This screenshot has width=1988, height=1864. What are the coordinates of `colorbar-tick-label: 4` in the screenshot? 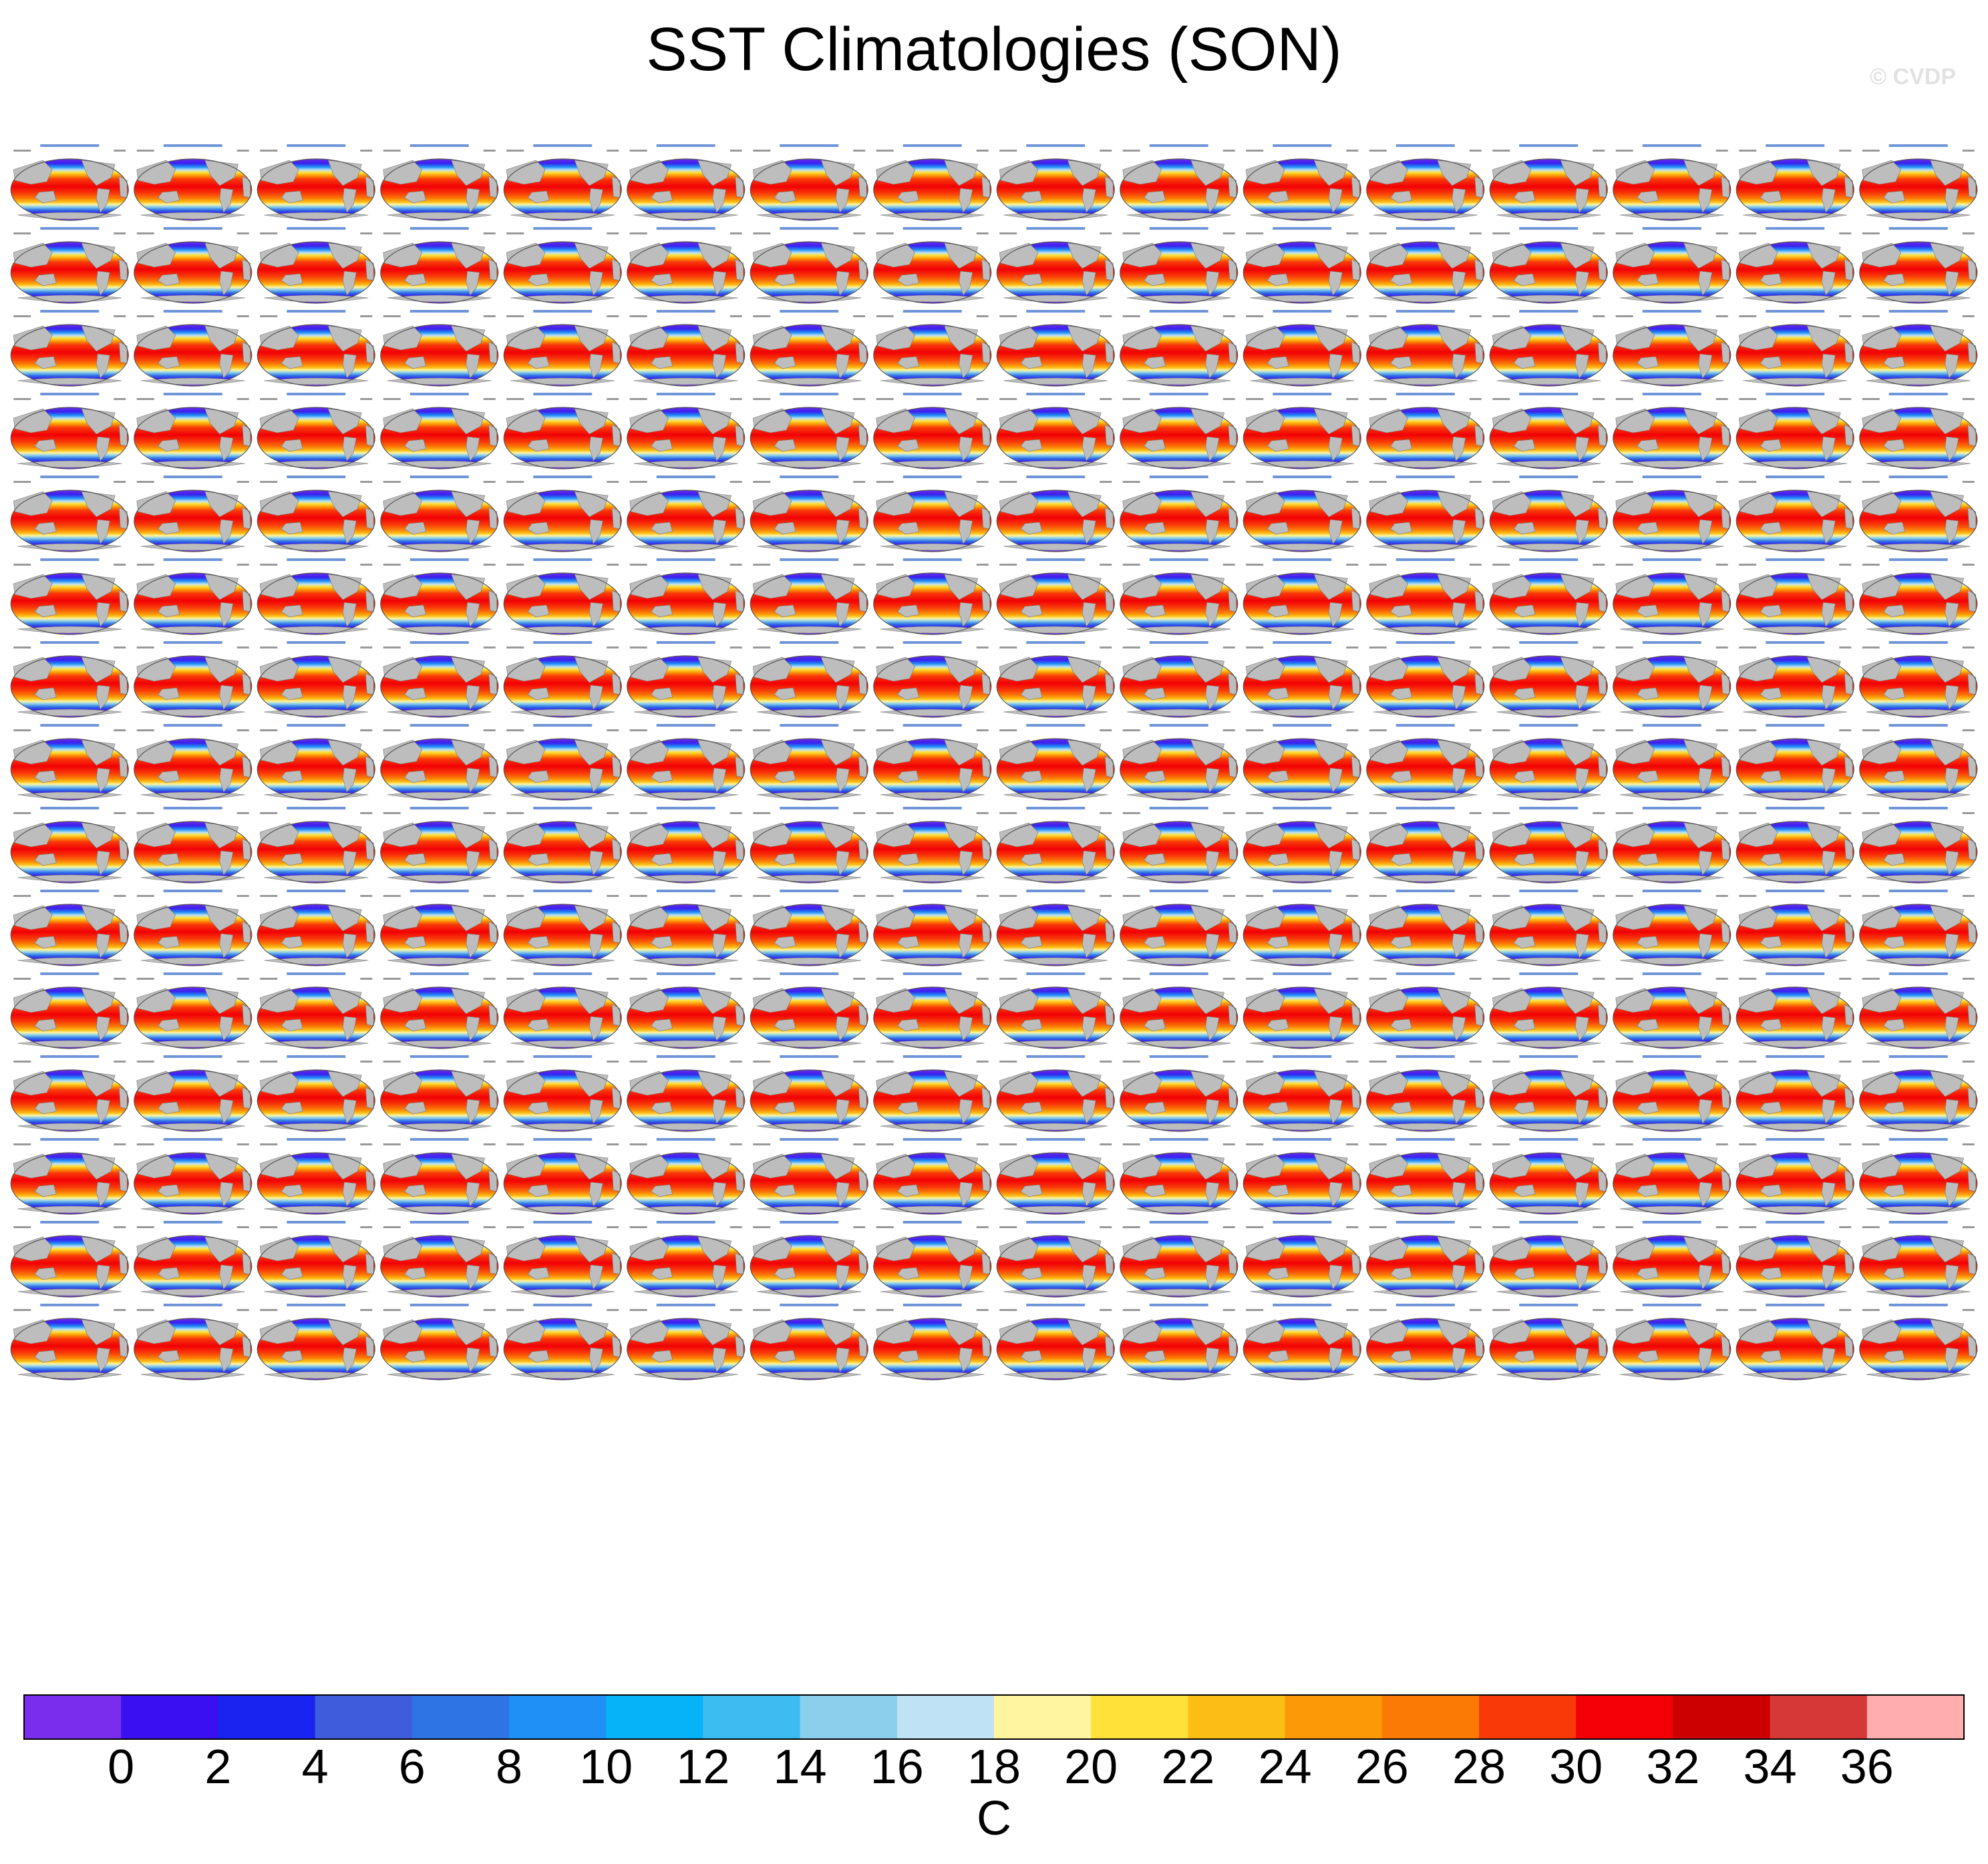 It's located at (315, 1767).